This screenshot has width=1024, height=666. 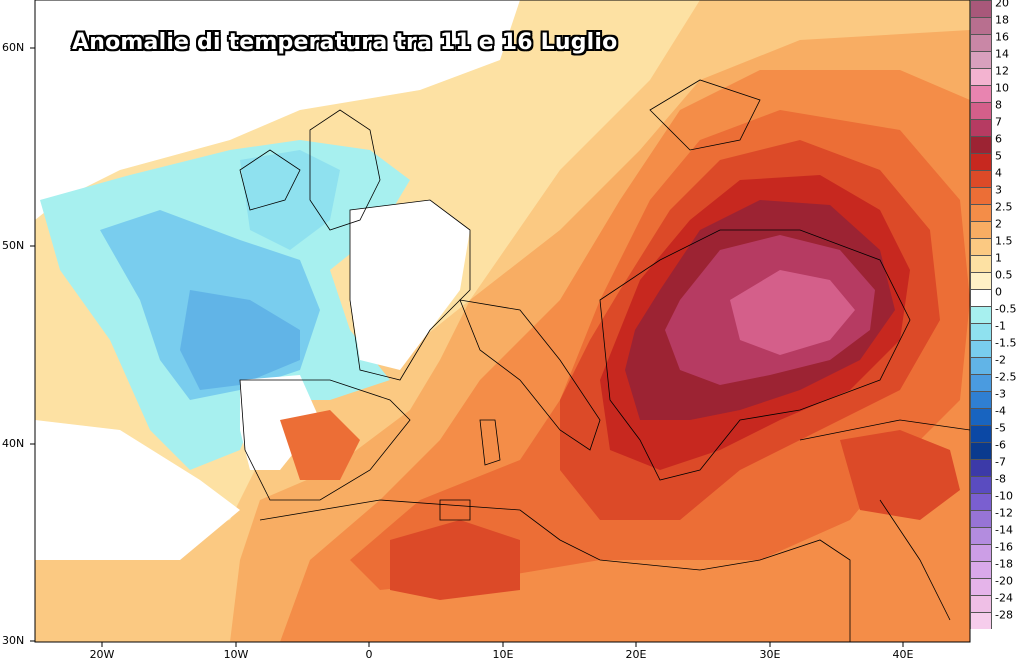 What do you see at coordinates (1000, 360) in the screenshot?
I see `scale-label: -2` at bounding box center [1000, 360].